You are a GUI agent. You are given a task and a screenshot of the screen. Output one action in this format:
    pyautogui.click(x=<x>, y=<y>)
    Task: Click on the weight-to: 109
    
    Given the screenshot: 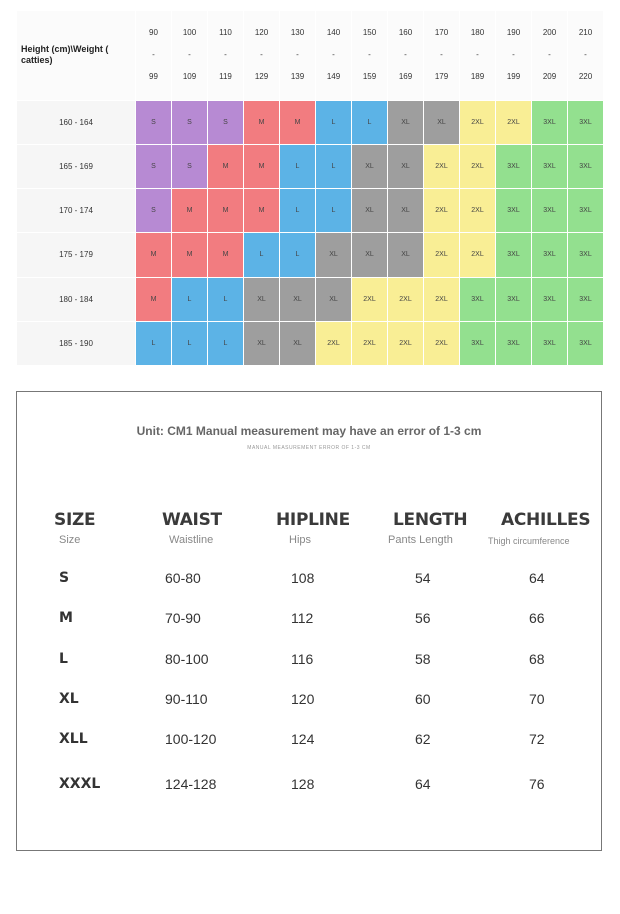 What is the action you would take?
    pyautogui.click(x=189, y=77)
    